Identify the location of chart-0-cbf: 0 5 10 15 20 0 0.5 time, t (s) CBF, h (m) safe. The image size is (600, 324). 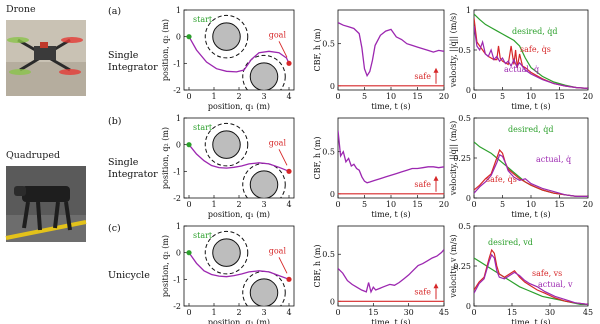
(381, 60).